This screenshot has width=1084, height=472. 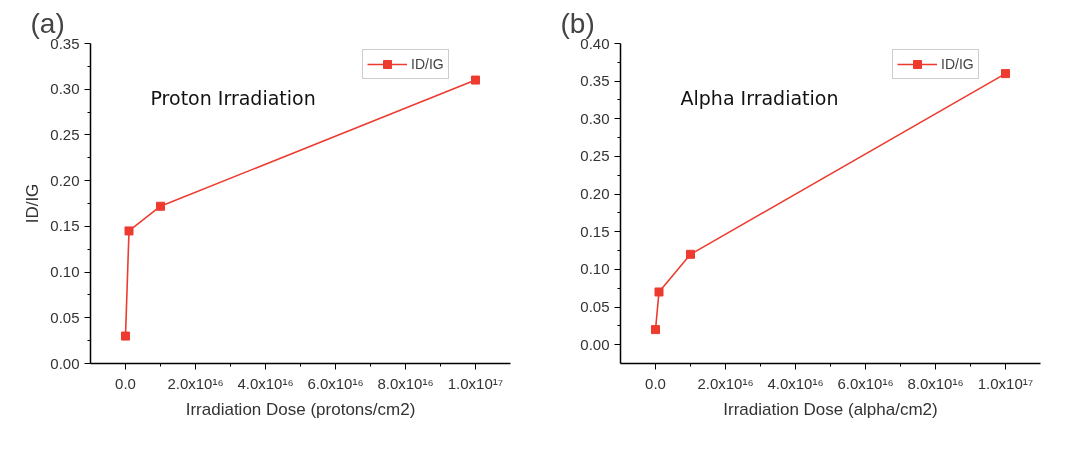 I want to click on annotation: Alpha Irradiation, so click(x=759, y=97).